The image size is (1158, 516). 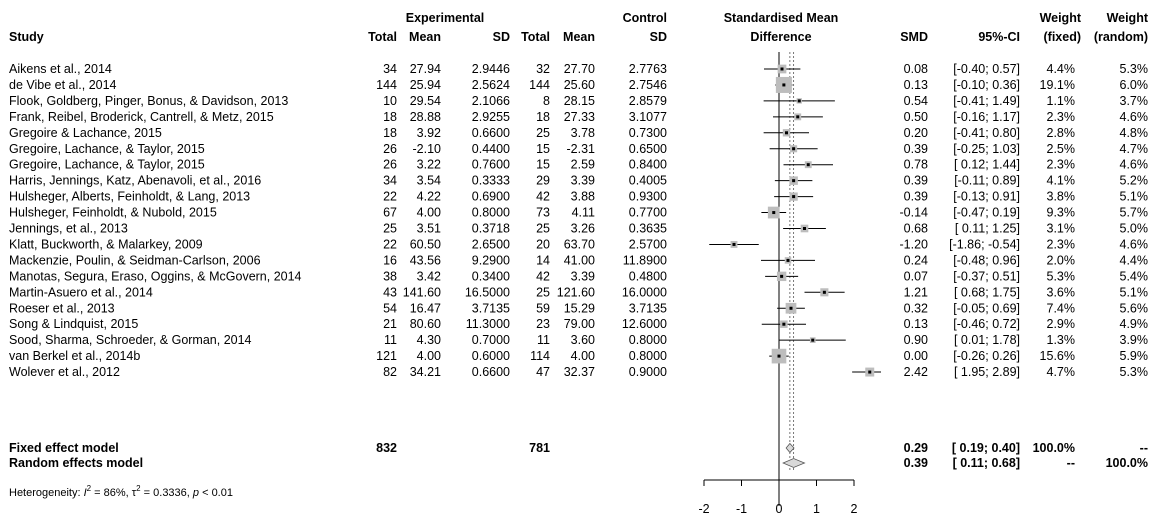 I want to click on mean-c: 32.37, so click(x=579, y=372).